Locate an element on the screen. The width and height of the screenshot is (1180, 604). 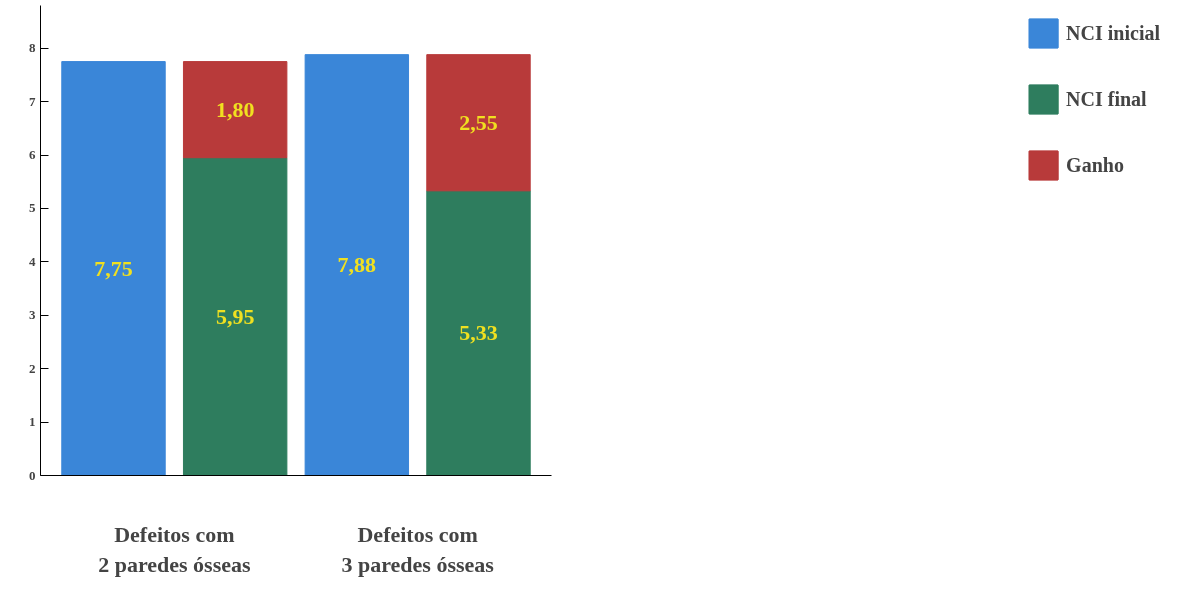
data-label: 2,55 is located at coordinates (478, 122).